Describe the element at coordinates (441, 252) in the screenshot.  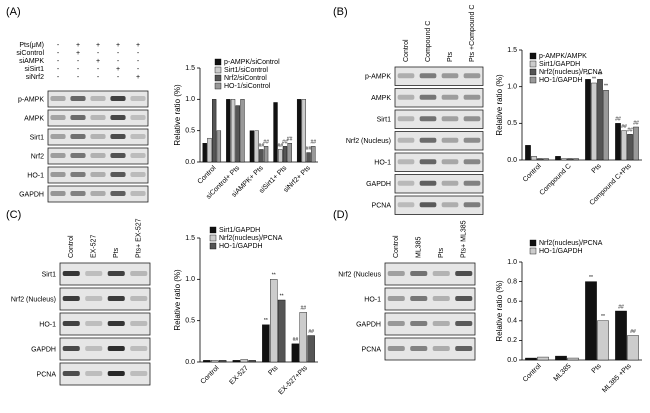
I see `lane-label: Pts` at that location.